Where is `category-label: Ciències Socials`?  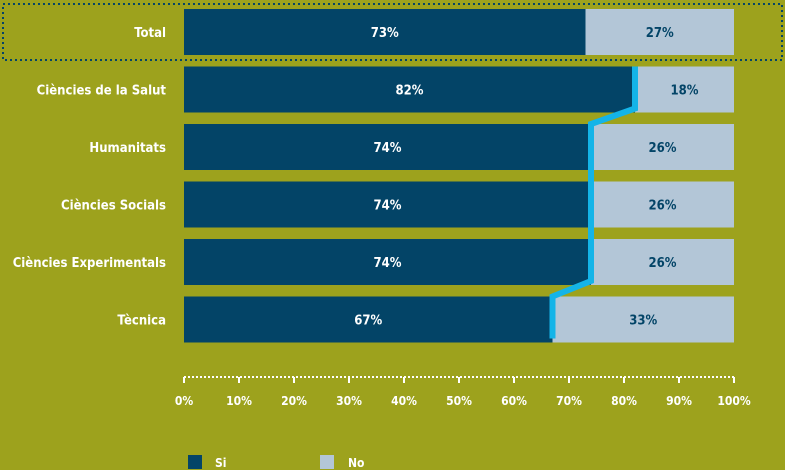
category-label: Ciències Socials is located at coordinates (113, 206).